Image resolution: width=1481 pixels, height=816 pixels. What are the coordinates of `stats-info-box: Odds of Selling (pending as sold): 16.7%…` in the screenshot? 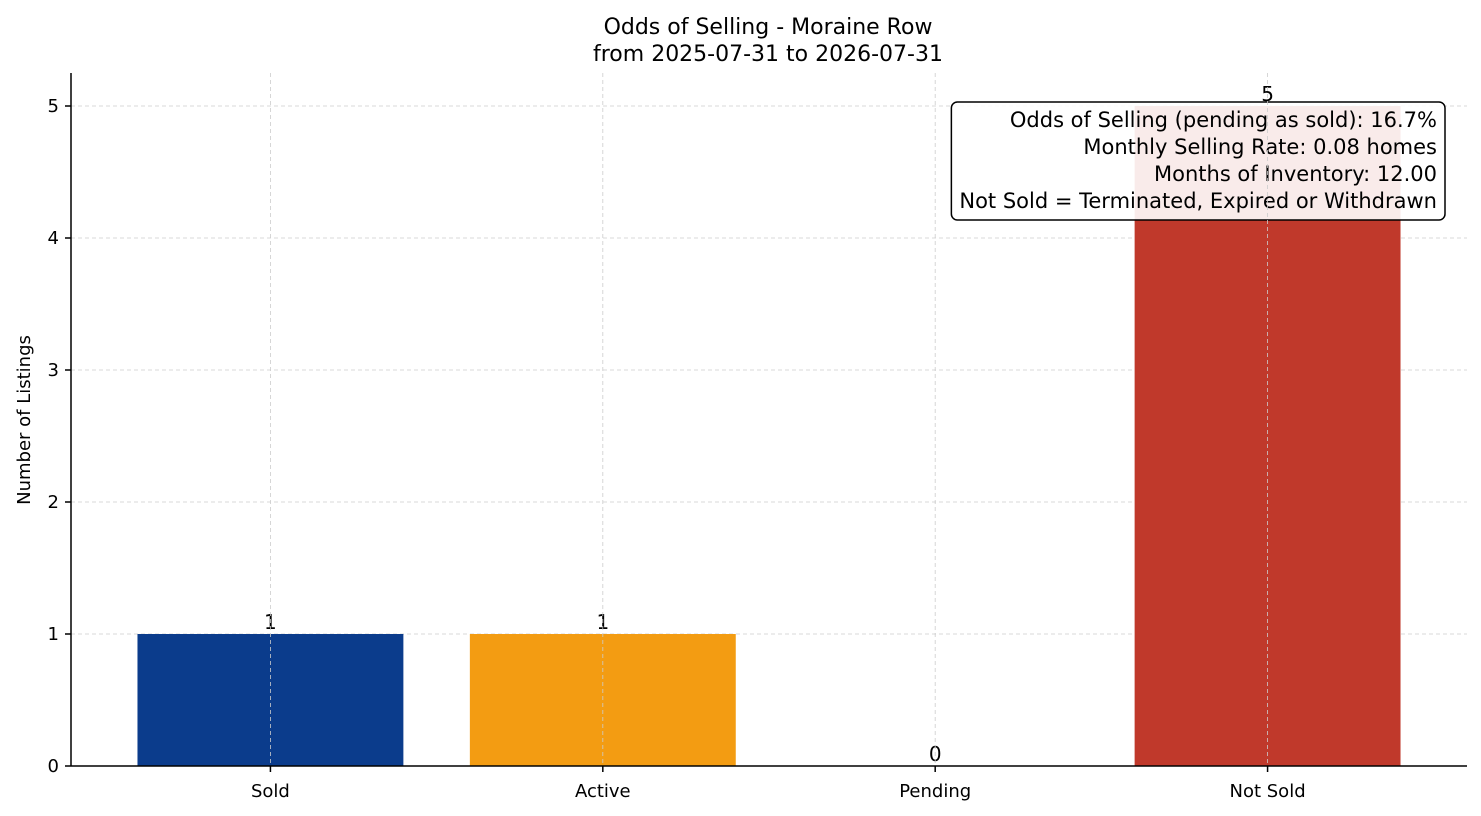 It's located at (1198, 161).